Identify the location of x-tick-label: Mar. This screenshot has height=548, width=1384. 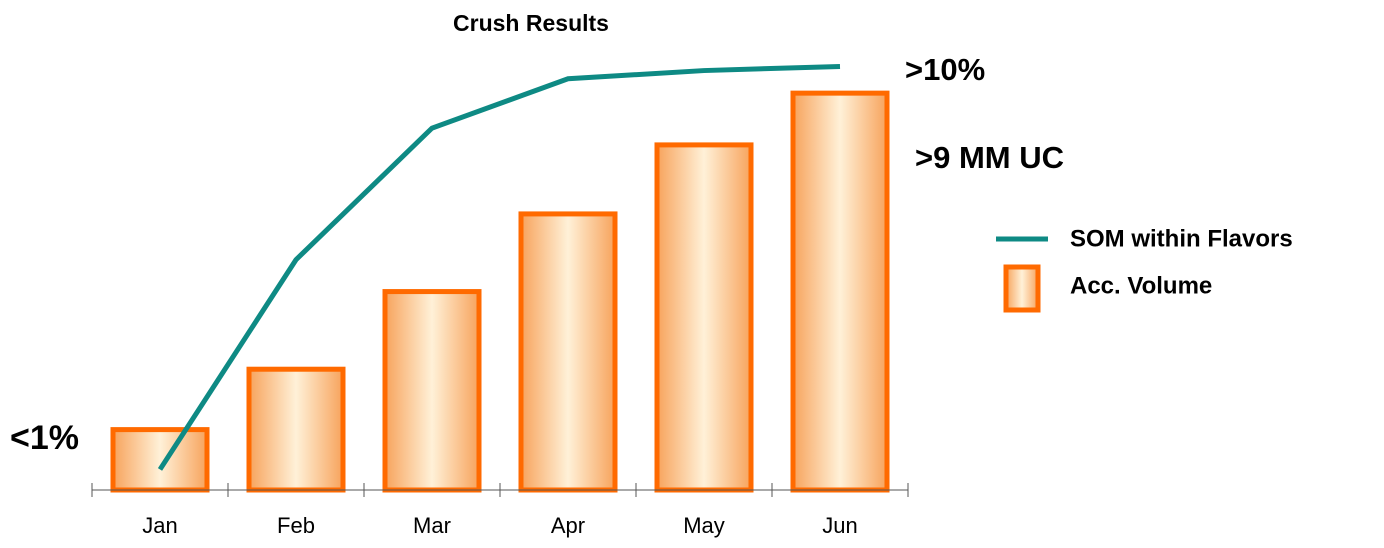
(432, 525).